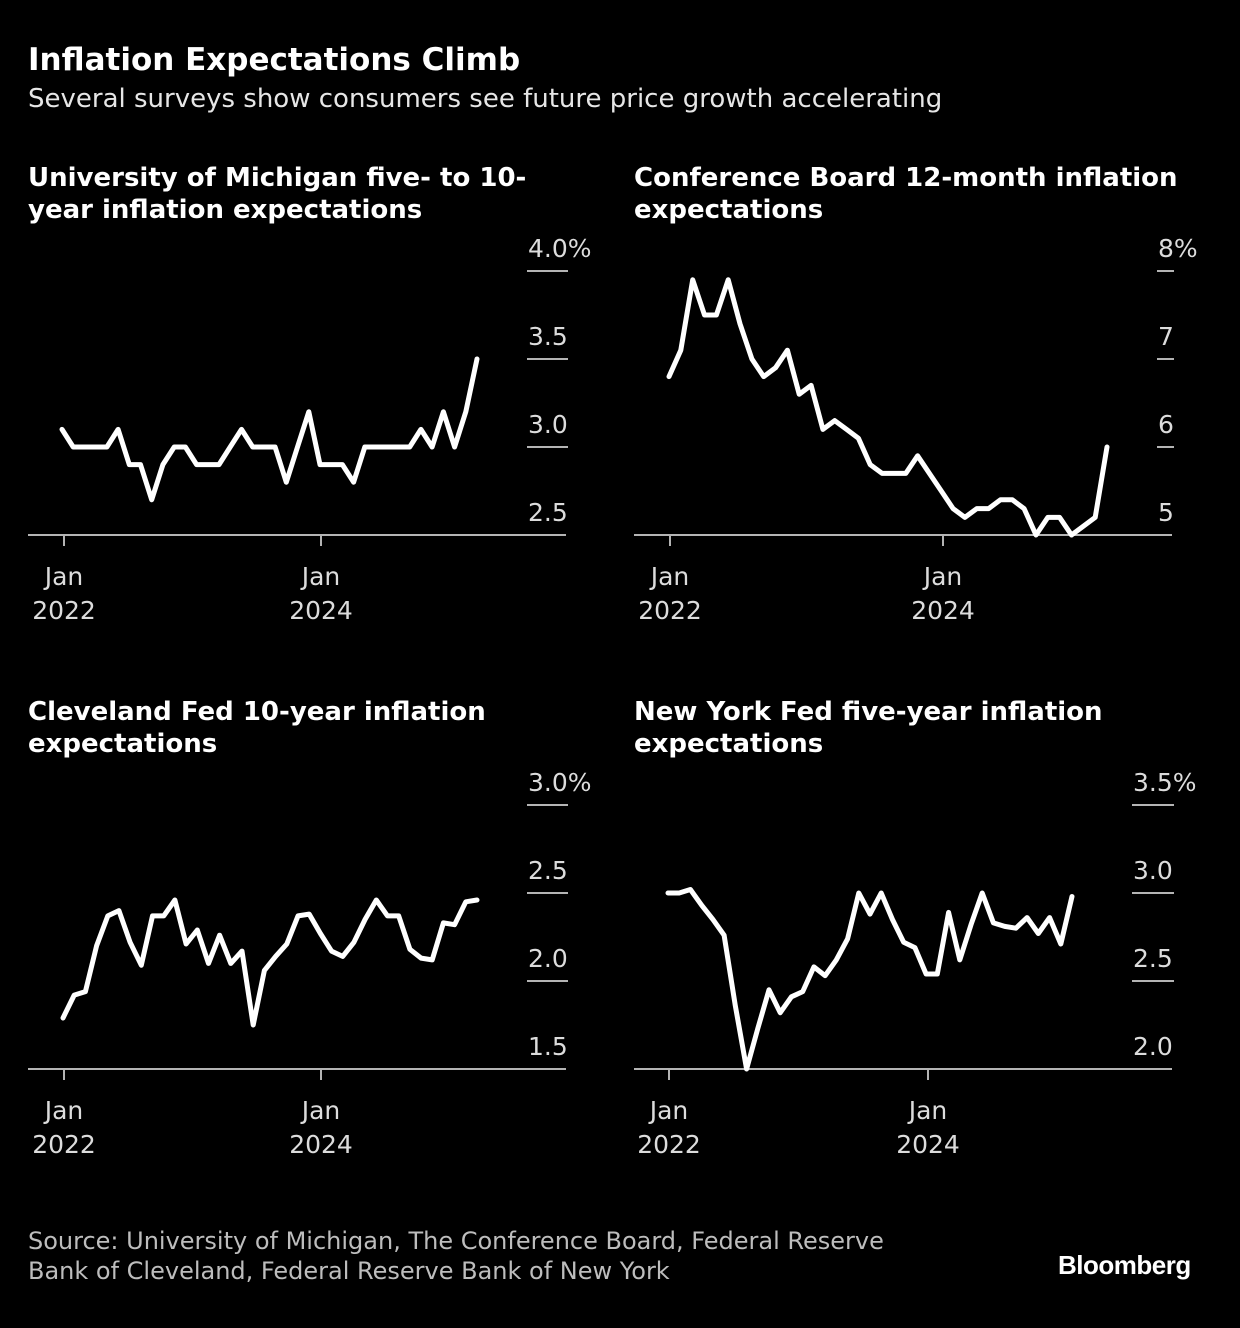 This screenshot has height=1328, width=1240. Describe the element at coordinates (560, 782) in the screenshot. I see `y-tick-label: 3.0%` at that location.